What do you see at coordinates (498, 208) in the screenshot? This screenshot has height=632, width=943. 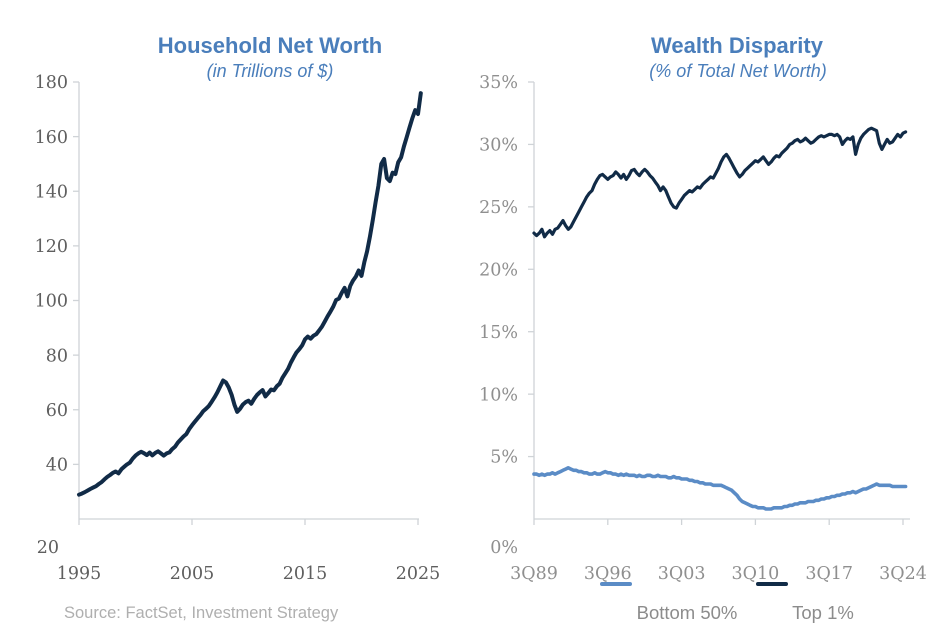 I see `y-tick-label: 25%` at bounding box center [498, 208].